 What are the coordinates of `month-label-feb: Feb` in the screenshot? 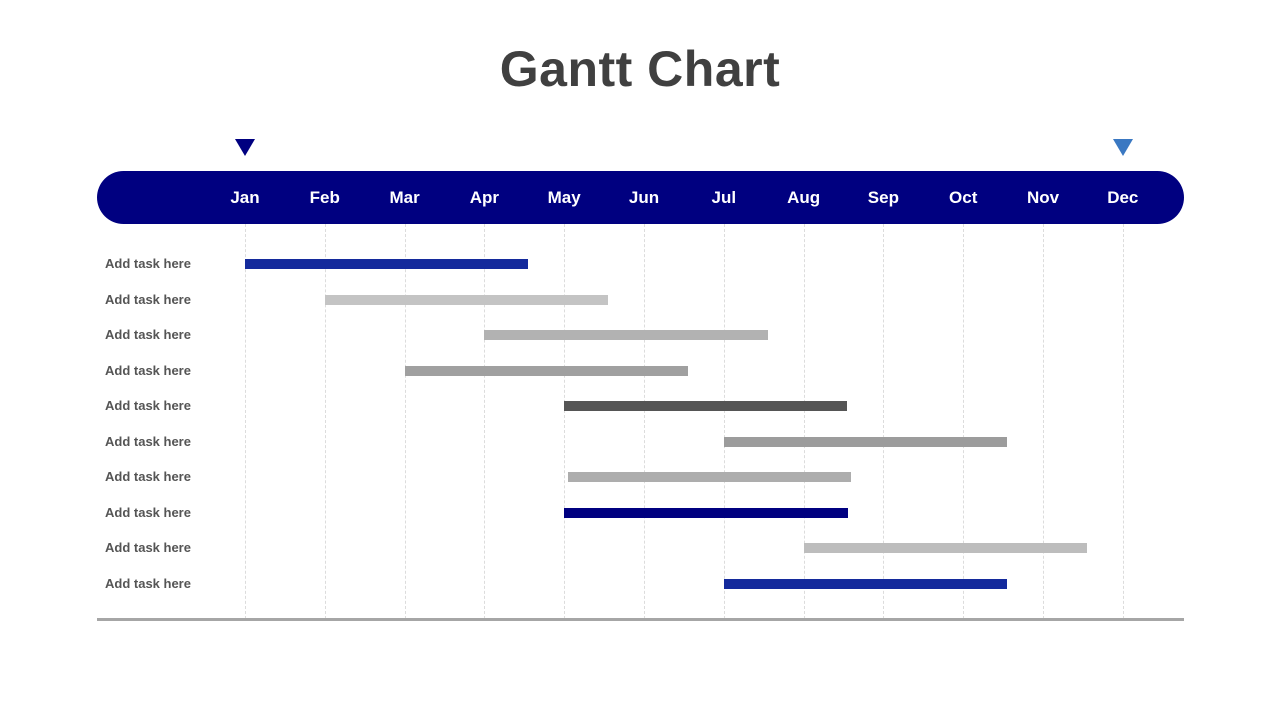 It's located at (324, 197).